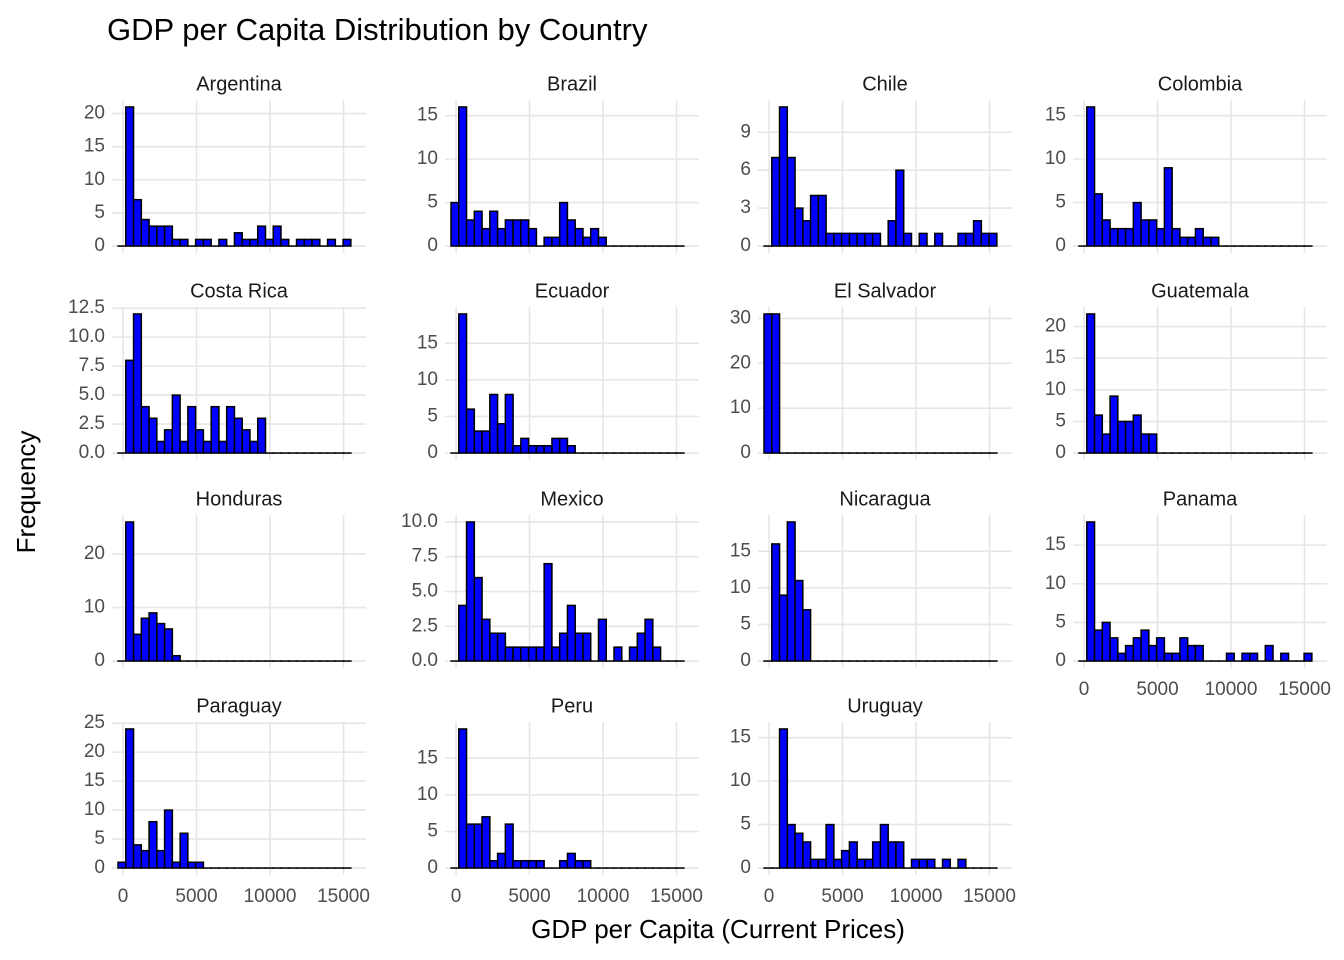 This screenshot has width=1344, height=960. What do you see at coordinates (425, 625) in the screenshot?
I see `y-tick-label: 2.5` at bounding box center [425, 625].